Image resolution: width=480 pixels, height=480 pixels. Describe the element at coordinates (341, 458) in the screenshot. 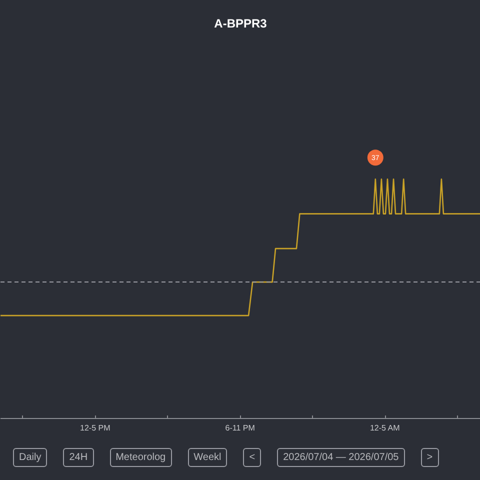

I see `text: 2026/07/04 — 2026/07/05` at that location.